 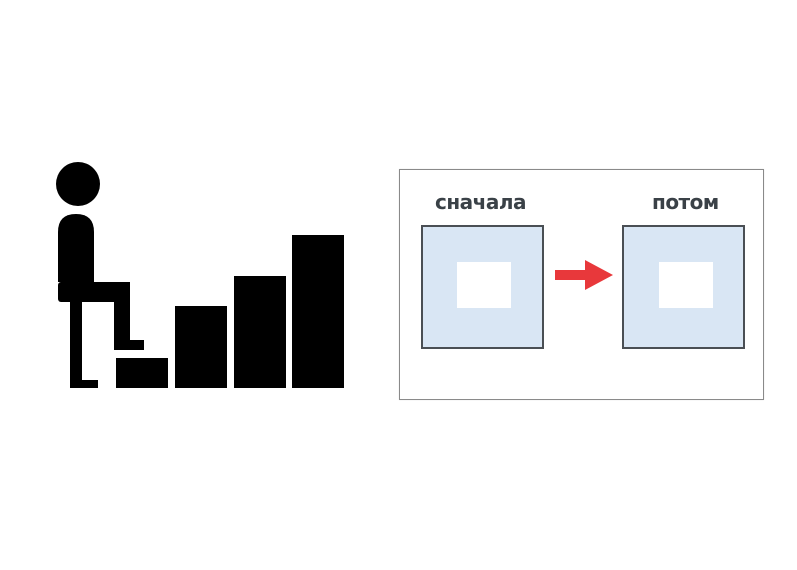 I want to click on inner-square-first, so click(x=484, y=285).